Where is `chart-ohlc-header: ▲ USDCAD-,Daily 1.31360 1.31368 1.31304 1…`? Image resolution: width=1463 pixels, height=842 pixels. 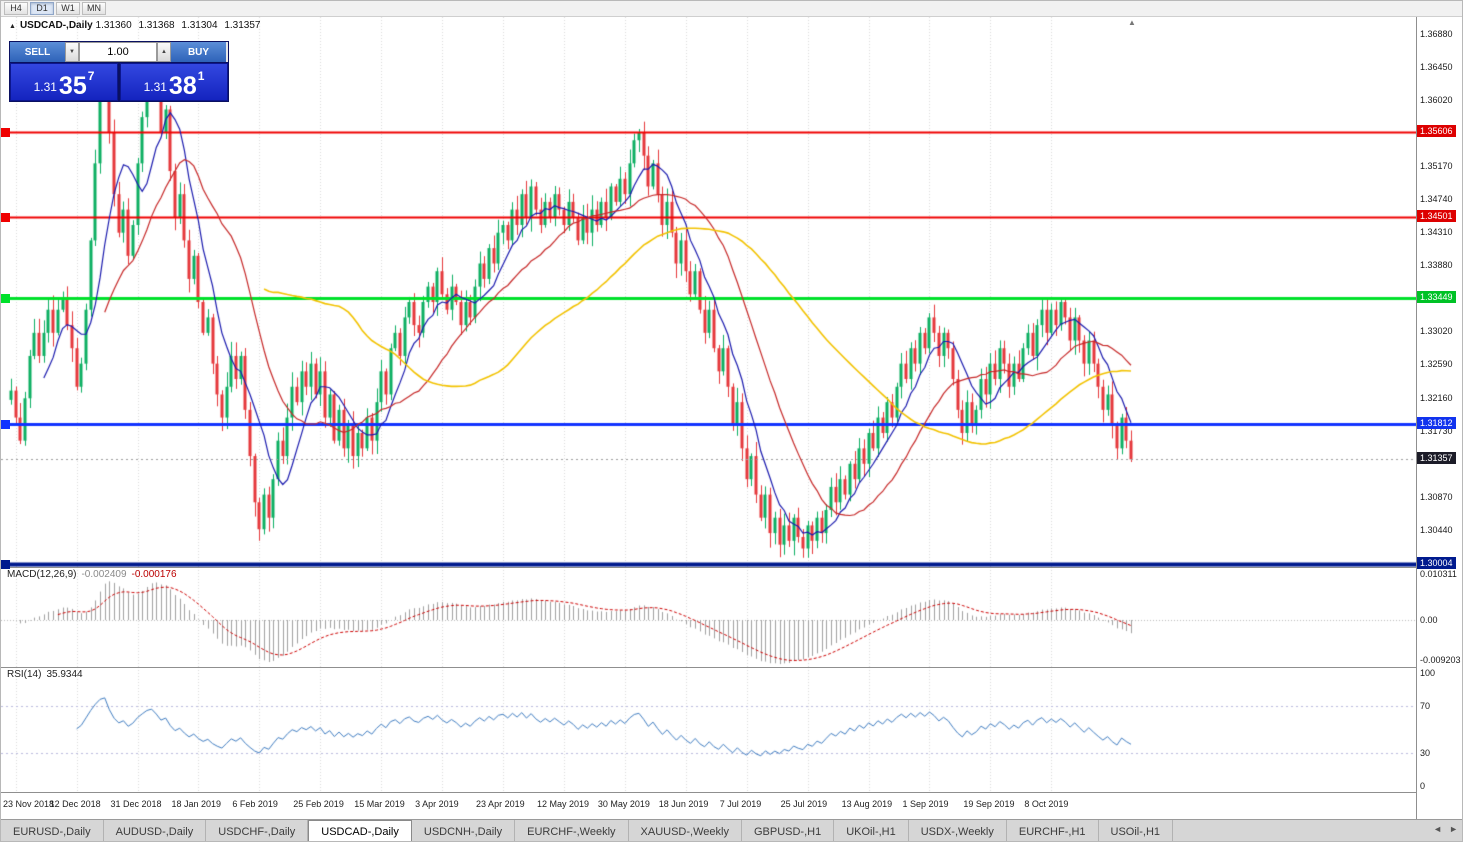
chart-ohlc-header: ▲ USDCAD-,Daily 1.31360 1.31368 1.31304 1… is located at coordinates (136, 25).